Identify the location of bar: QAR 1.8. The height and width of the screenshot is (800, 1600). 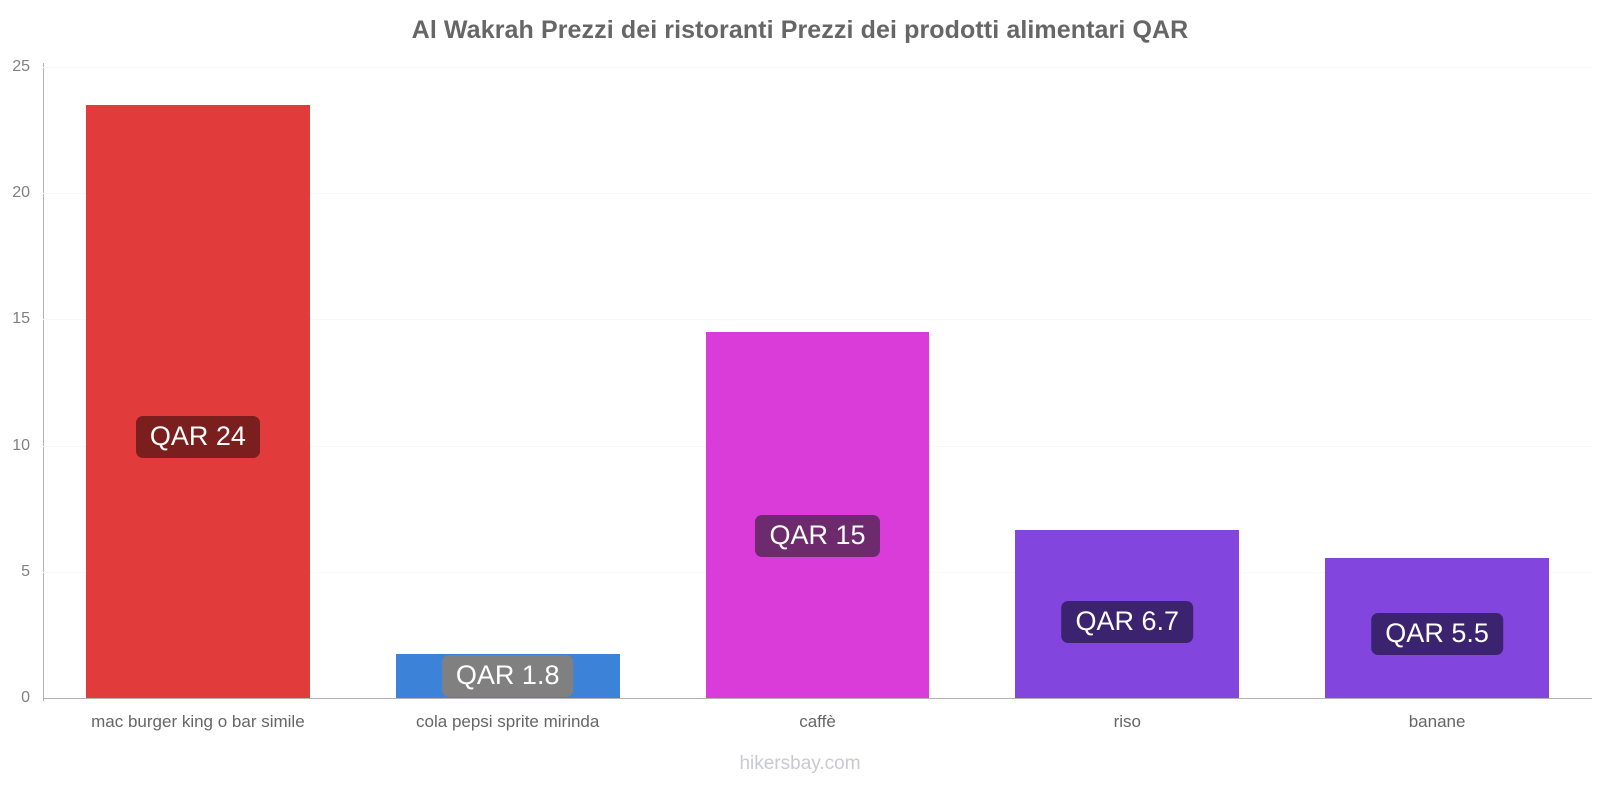
(507, 675).